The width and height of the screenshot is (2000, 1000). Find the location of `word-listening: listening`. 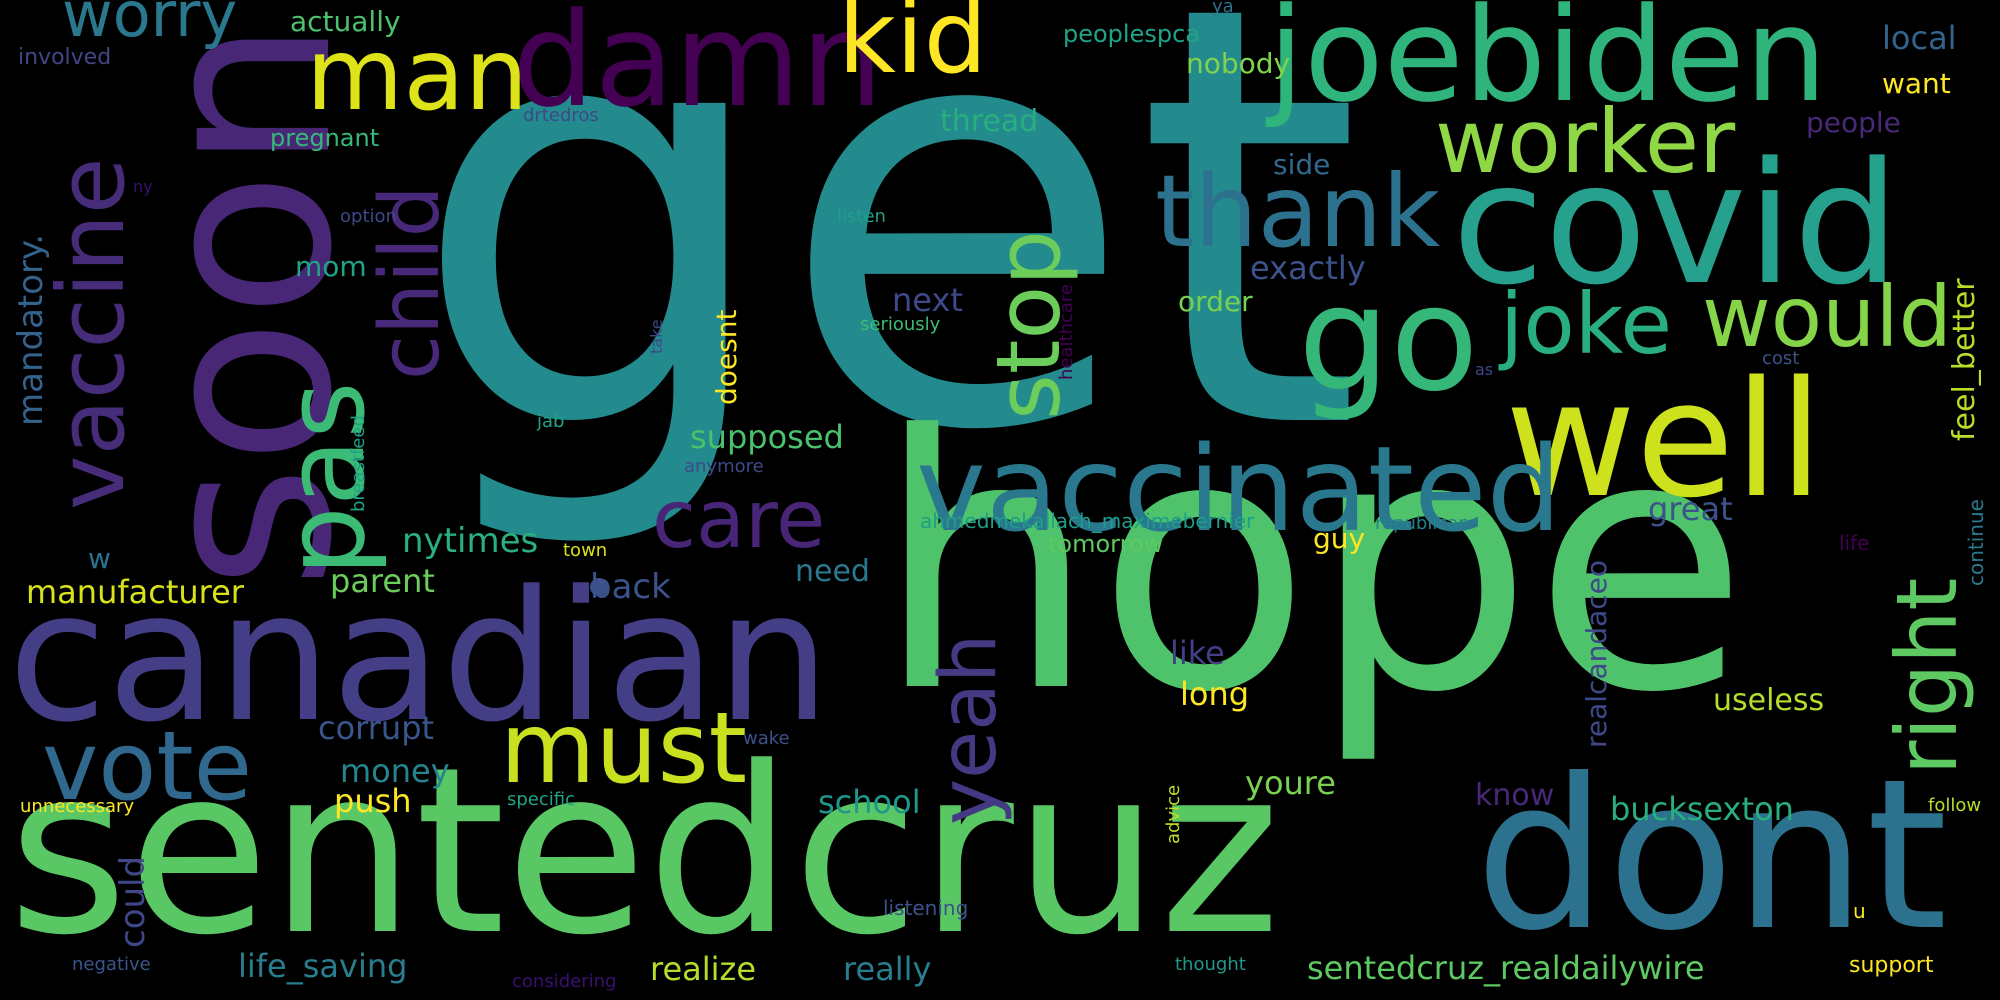

word-listening: listening is located at coordinates (926, 908).